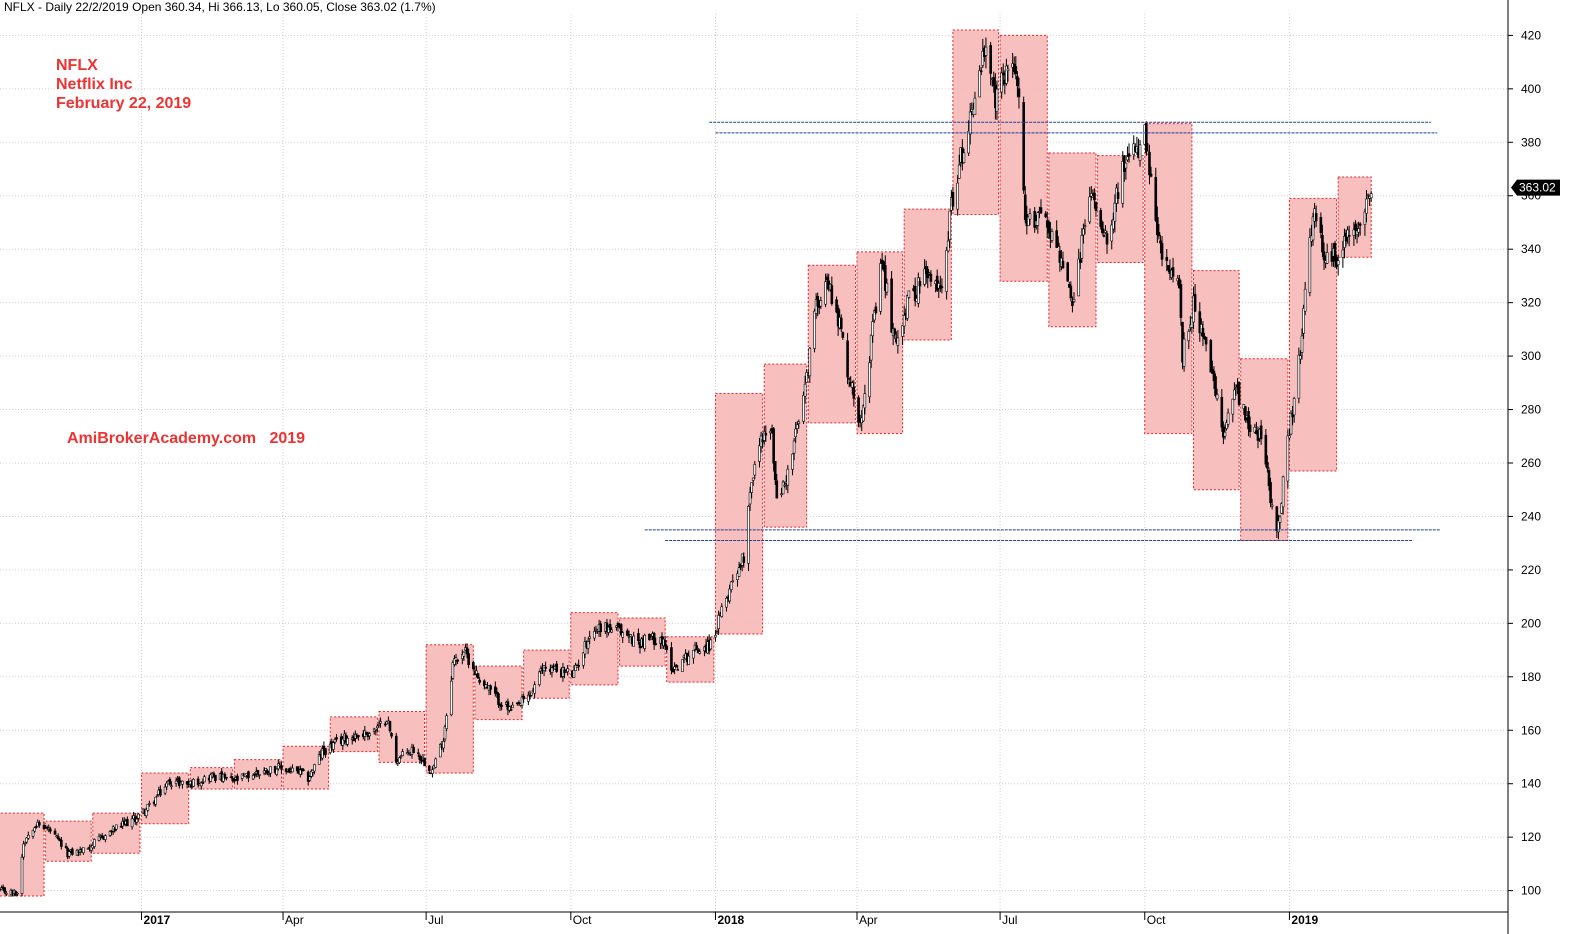 The height and width of the screenshot is (934, 1580). I want to click on x-tick-label: Apr, so click(294, 920).